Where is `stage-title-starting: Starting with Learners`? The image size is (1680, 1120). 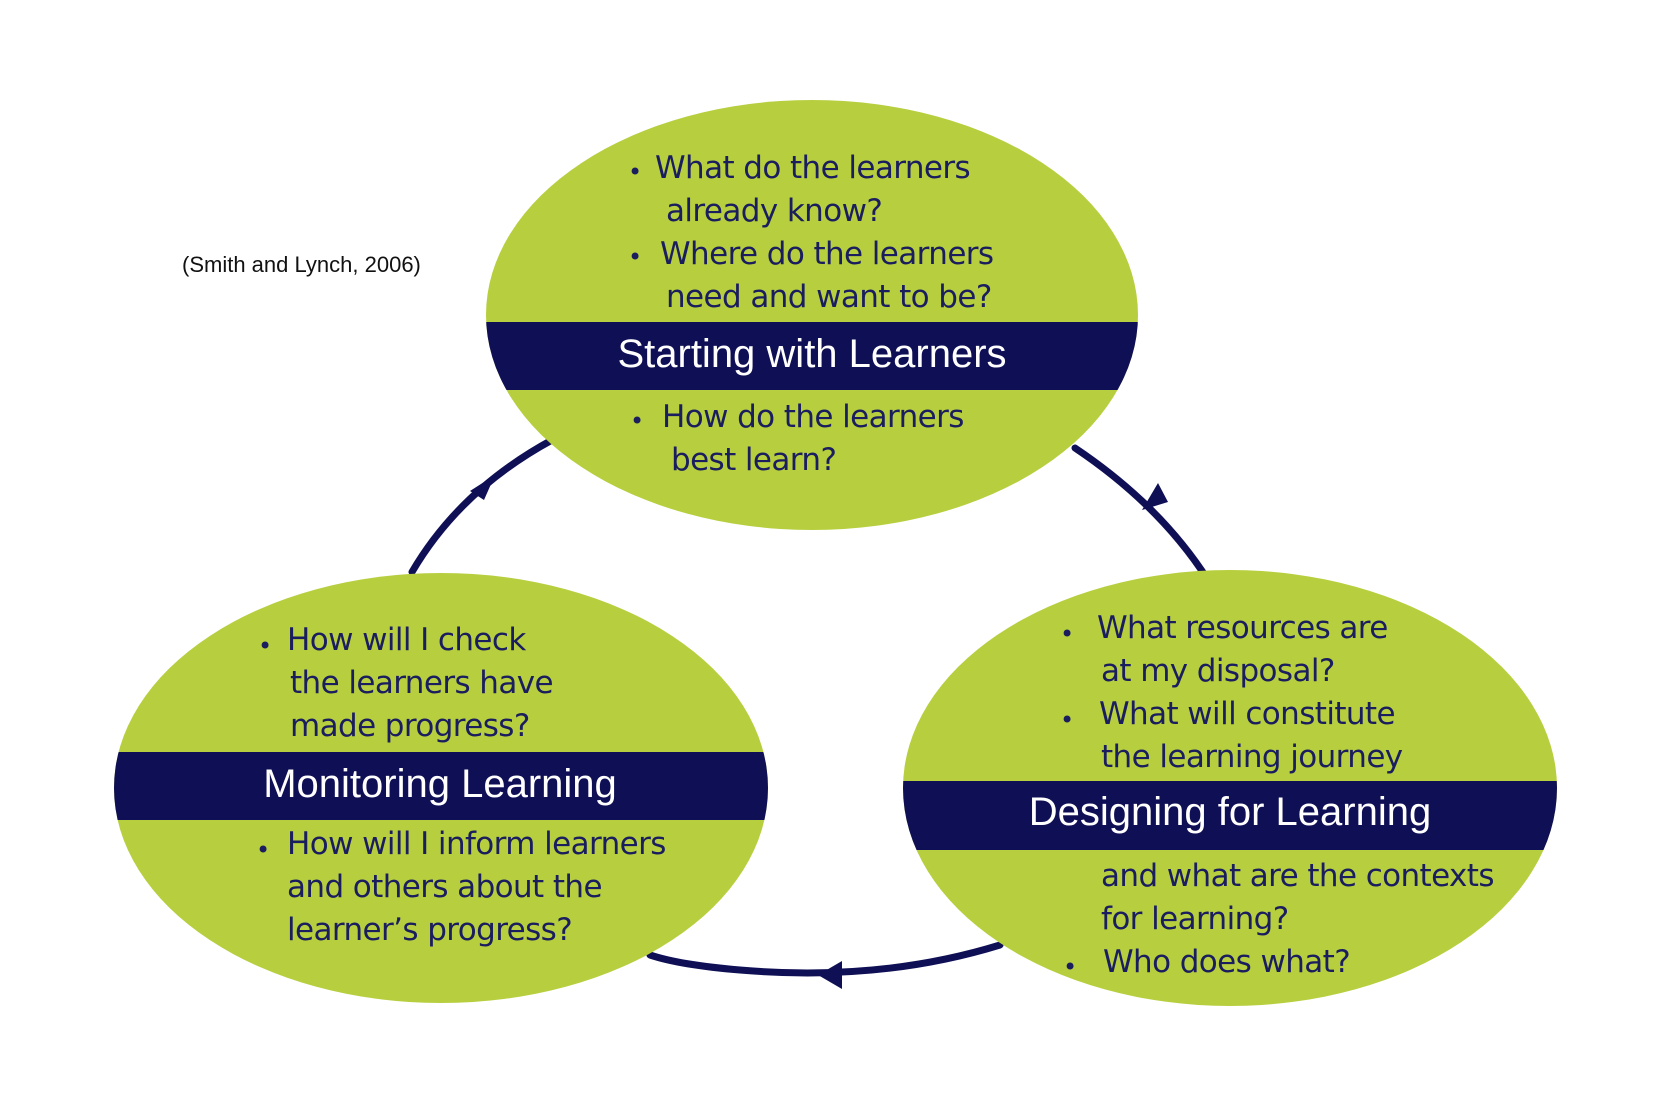
stage-title-starting: Starting with Learners is located at coordinates (812, 354).